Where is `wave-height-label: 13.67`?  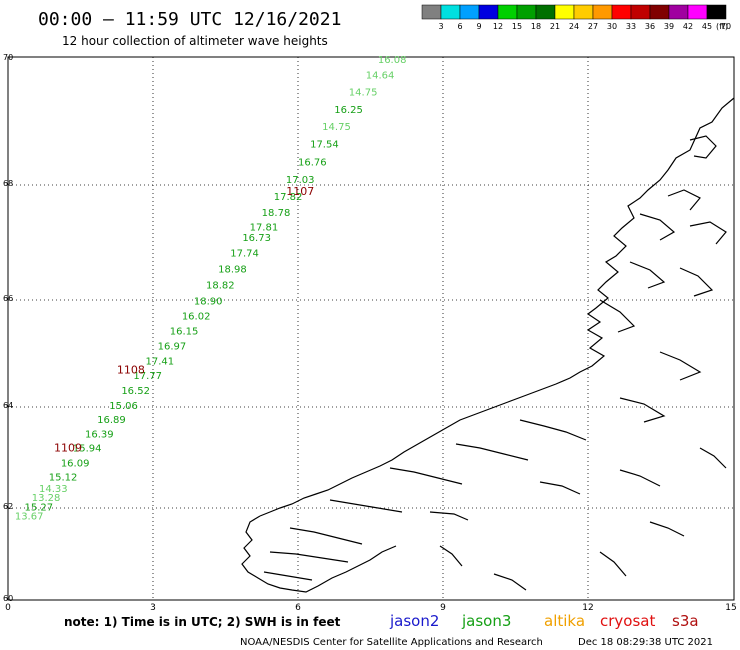 wave-height-label: 13.67 is located at coordinates (29, 516).